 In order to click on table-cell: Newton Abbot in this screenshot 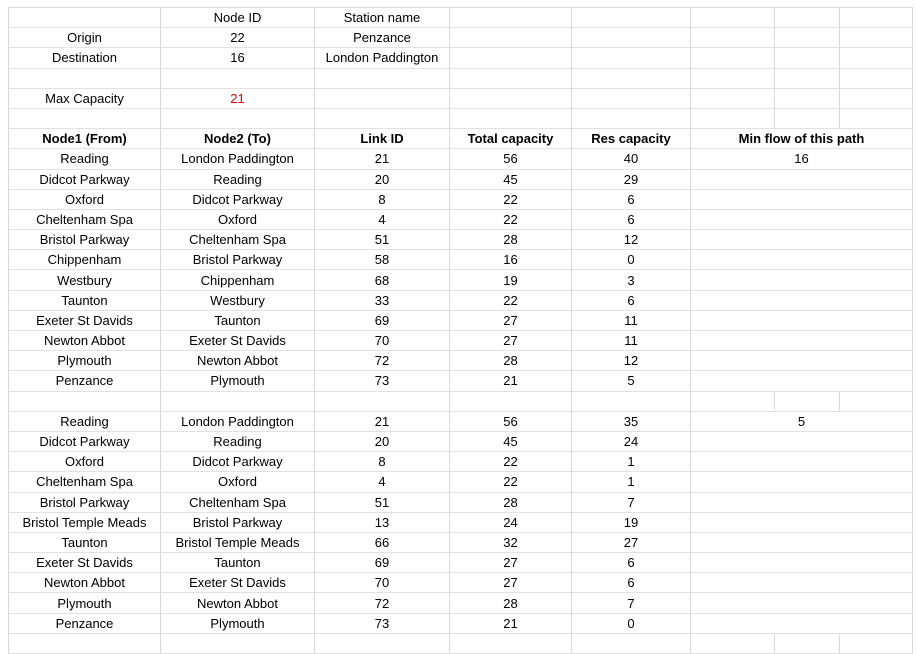, I will do `click(237, 361)`.